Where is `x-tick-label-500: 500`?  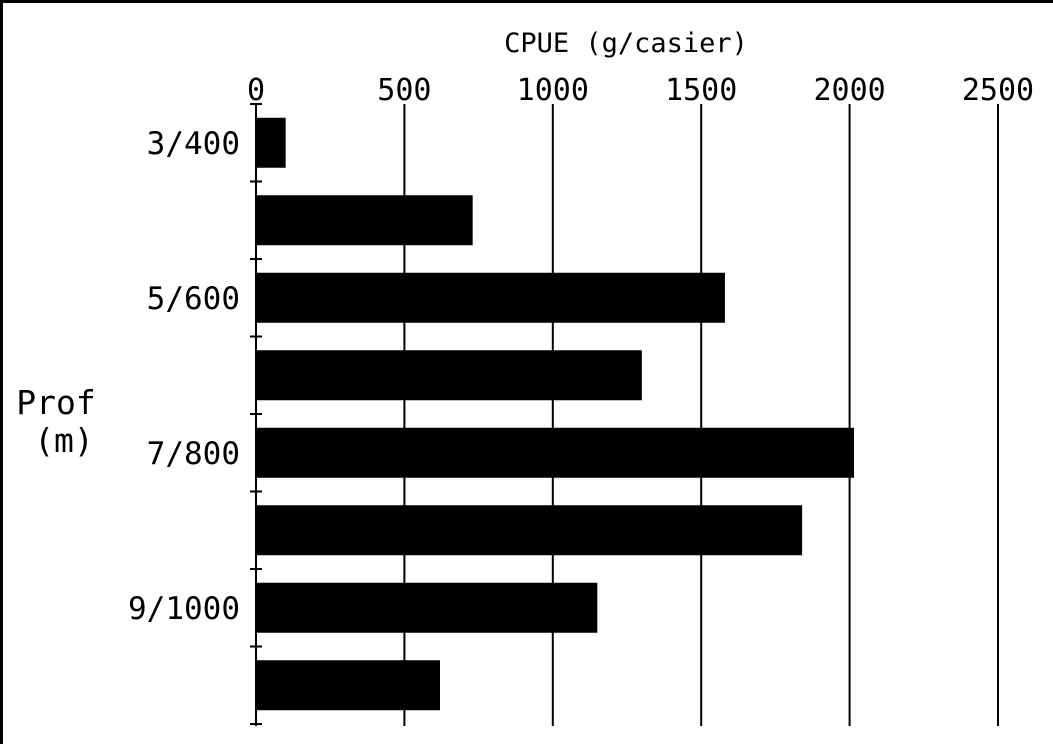 x-tick-label-500: 500 is located at coordinates (404, 90).